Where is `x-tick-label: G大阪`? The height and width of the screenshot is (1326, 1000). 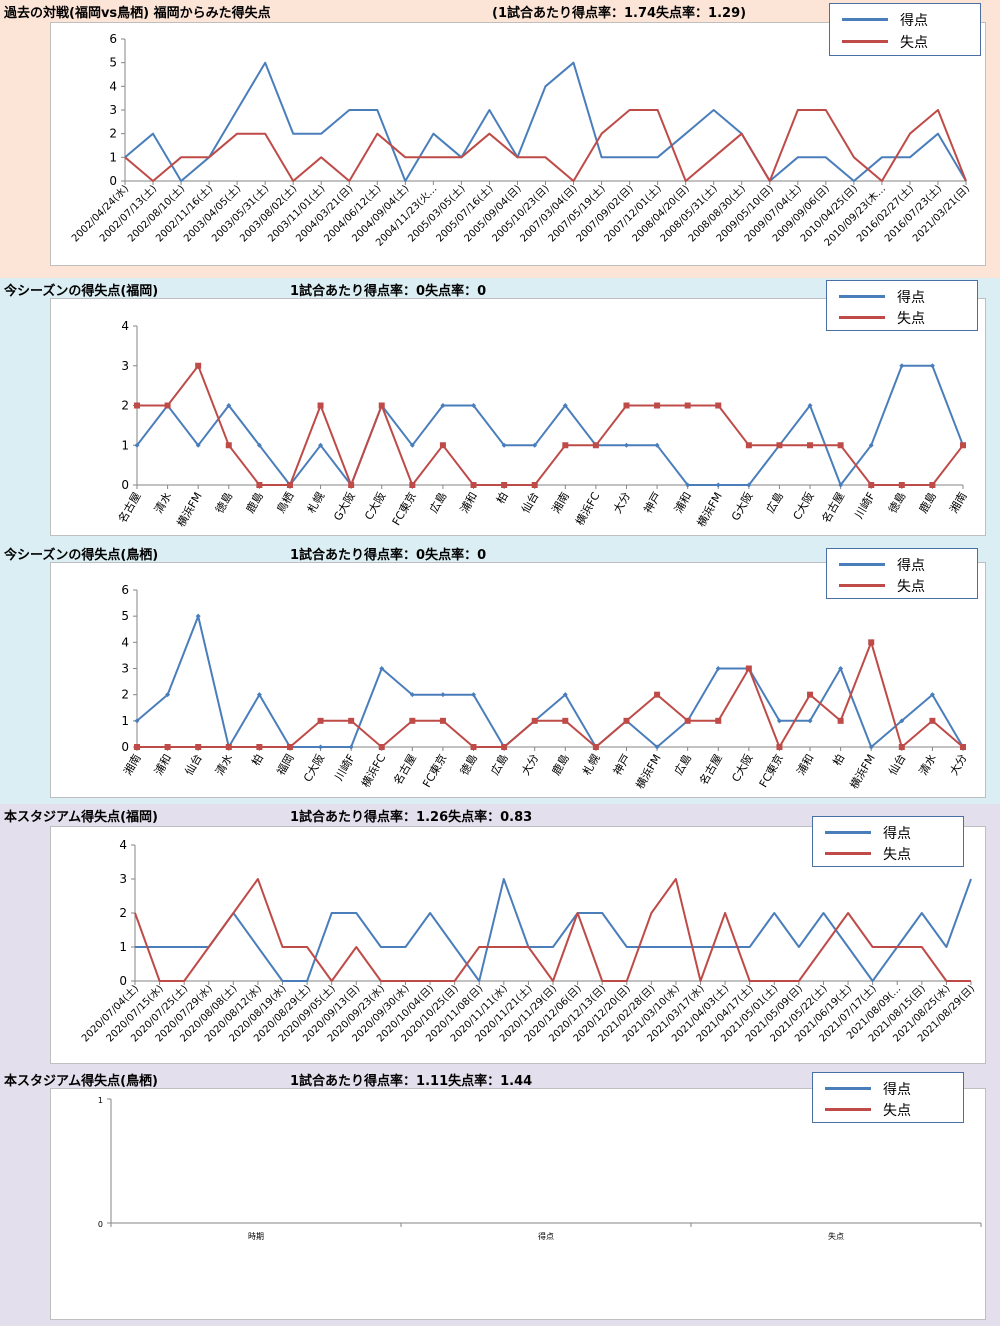 x-tick-label: G大阪 is located at coordinates (343, 506).